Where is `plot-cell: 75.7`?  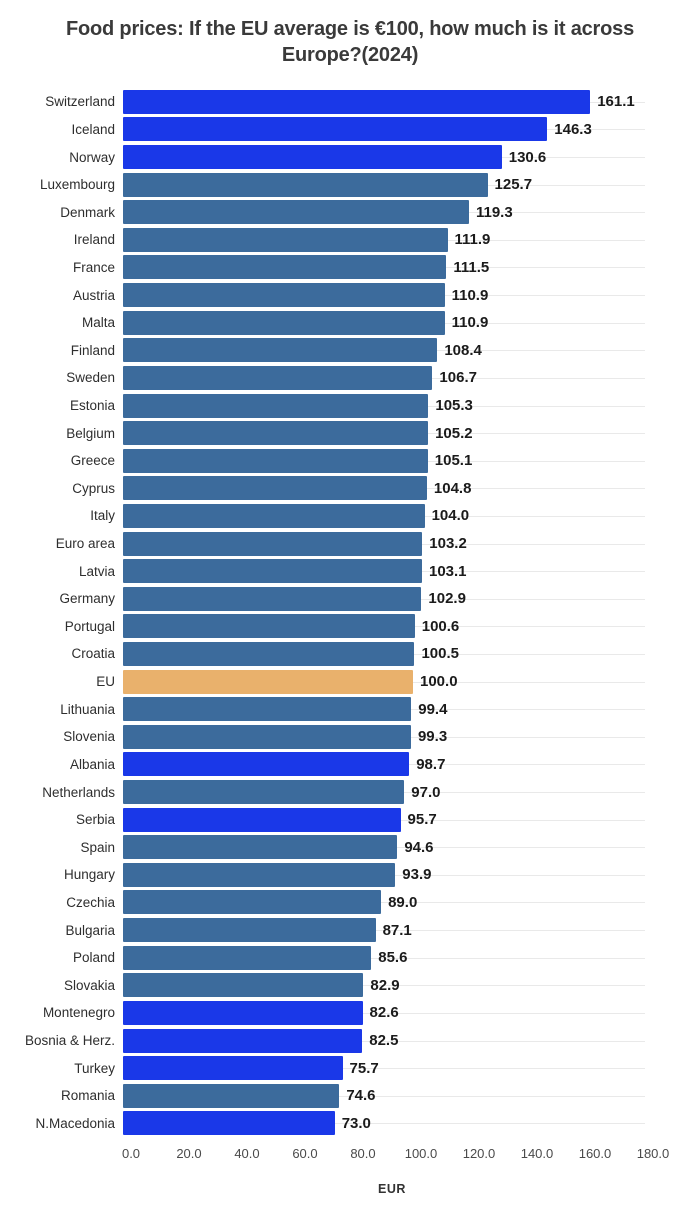
plot-cell: 75.7 is located at coordinates (384, 1068).